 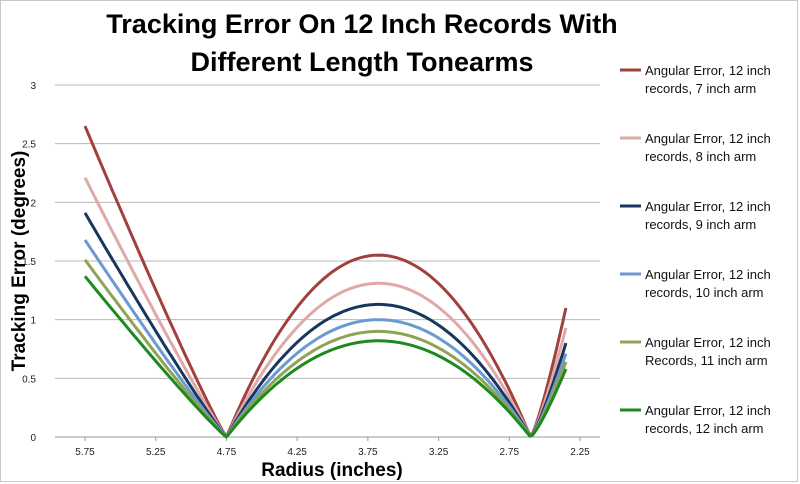 I want to click on chart-title-line-1: Tracking Error On 12 Inch Records With, so click(x=361, y=24).